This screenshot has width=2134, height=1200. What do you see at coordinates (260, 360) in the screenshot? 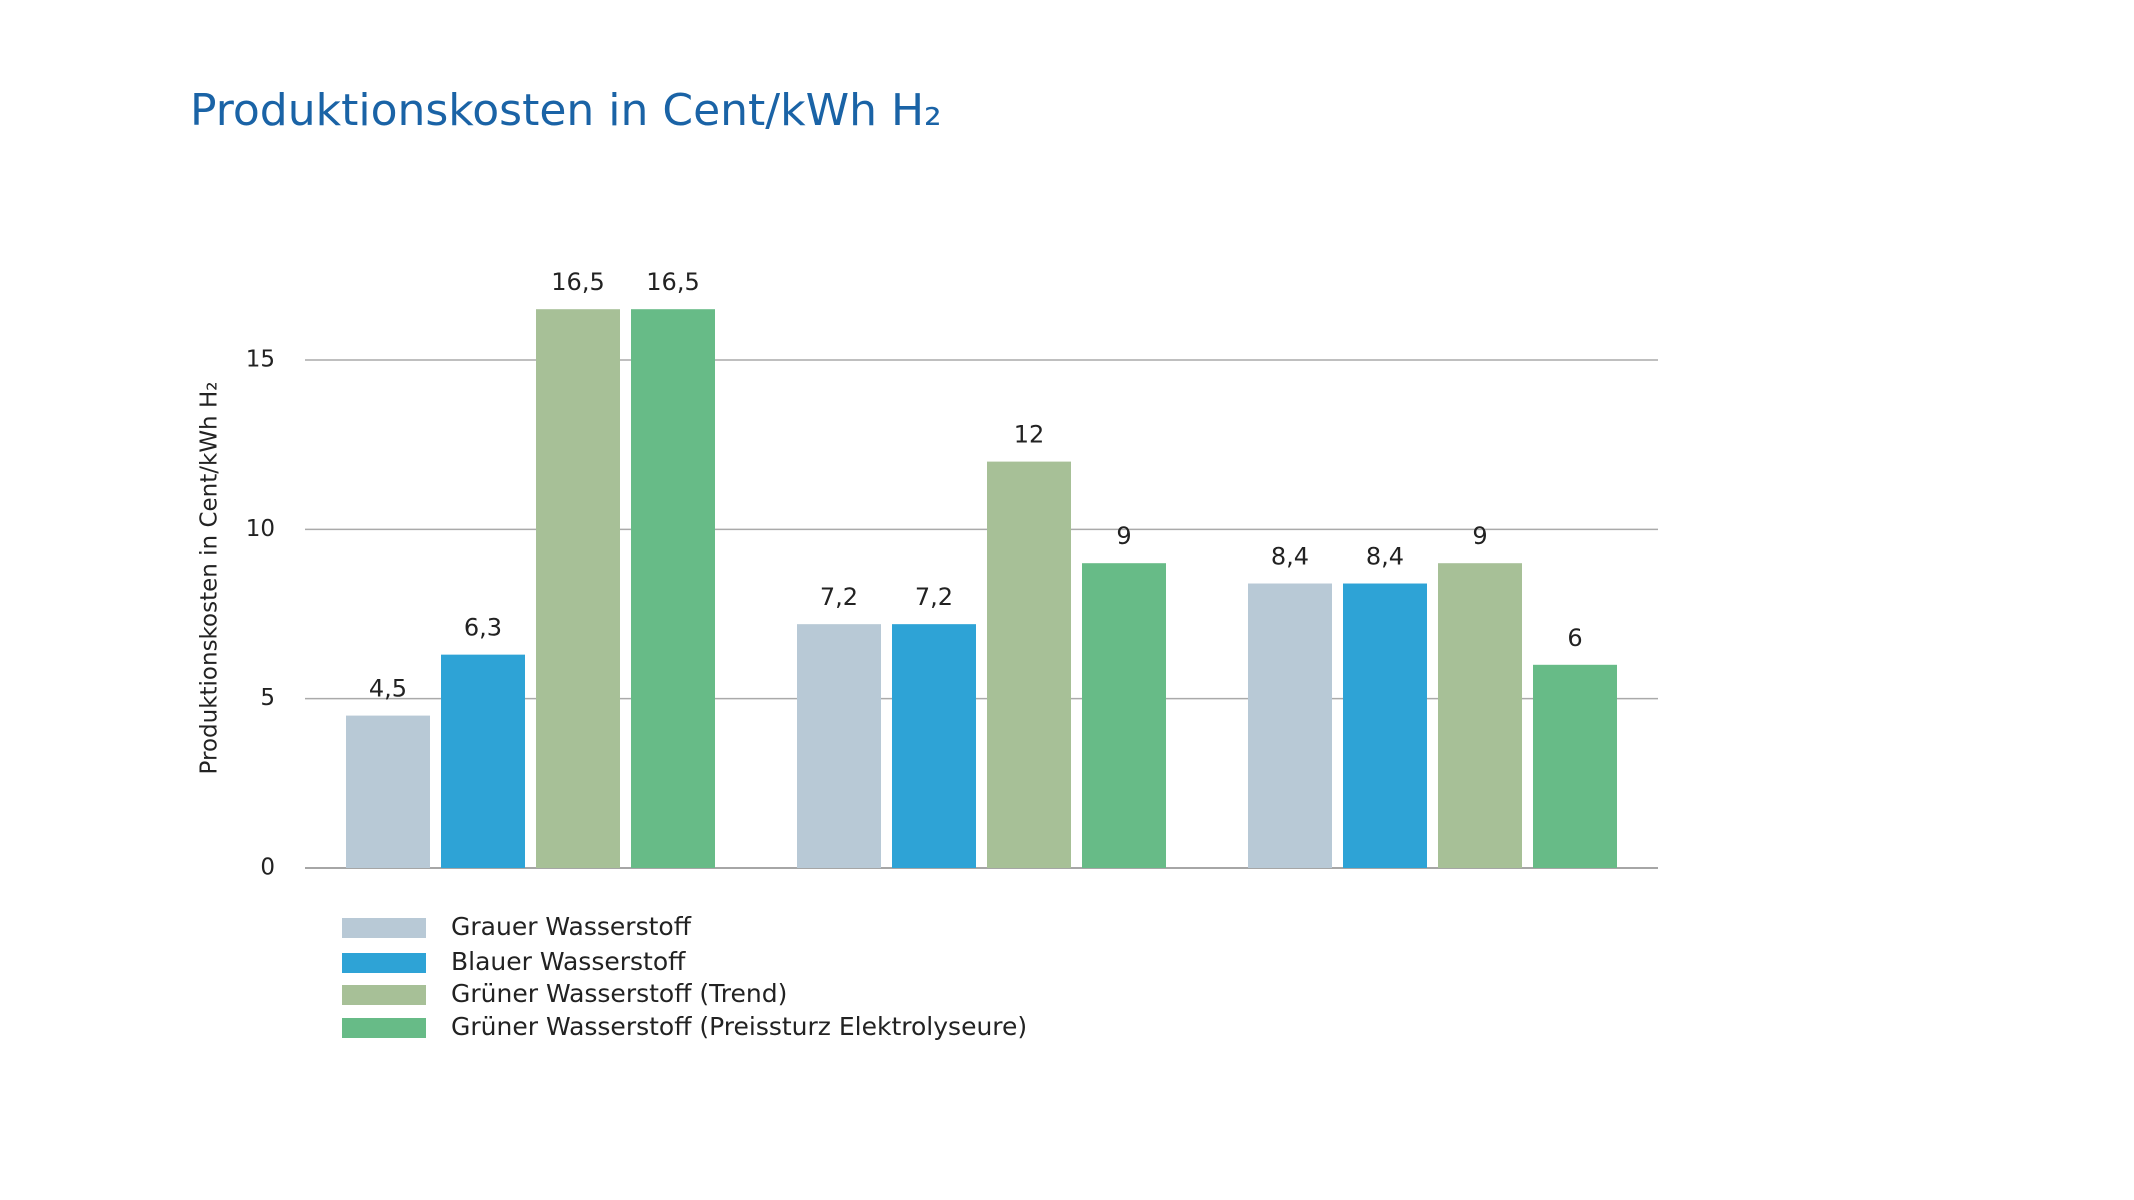
I see `y-tick-label: 15` at bounding box center [260, 360].